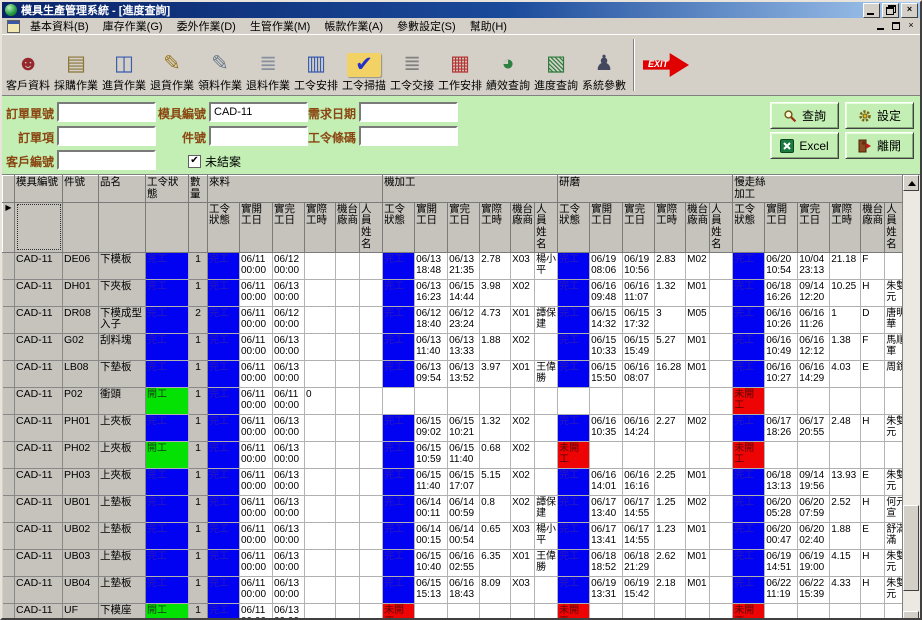 The height and width of the screenshot is (620, 922). Describe the element at coordinates (38, 293) in the screenshot. I see `mold-no-cell: CAD-11` at that location.